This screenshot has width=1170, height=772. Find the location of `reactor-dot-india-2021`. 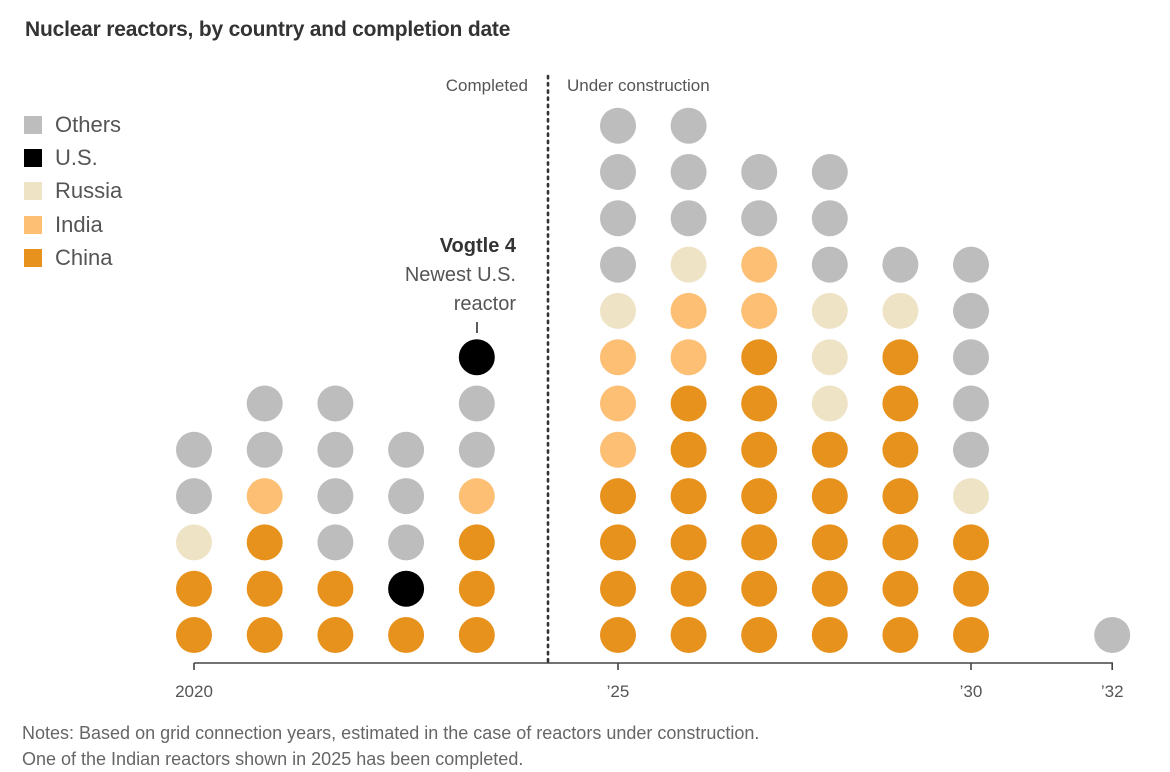

reactor-dot-india-2021 is located at coordinates (264, 496).